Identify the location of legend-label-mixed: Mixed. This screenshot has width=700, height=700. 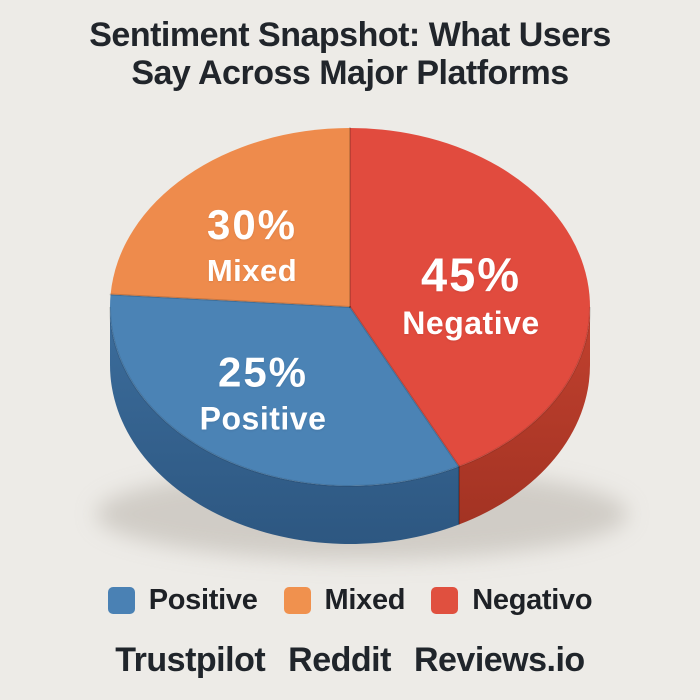
(365, 600).